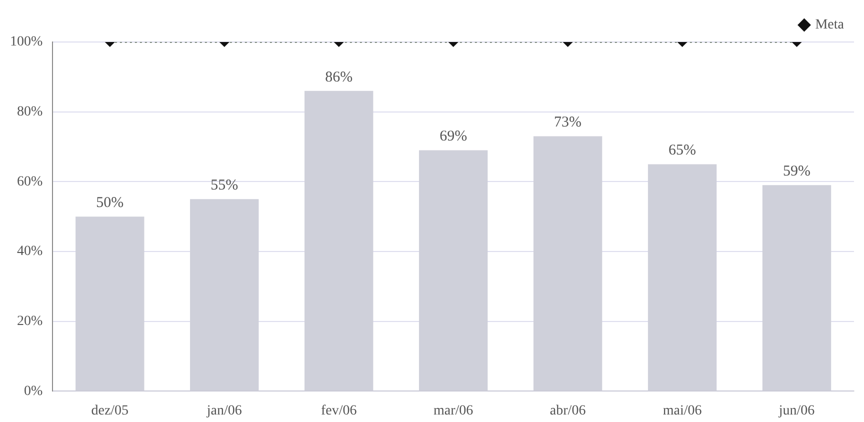  I want to click on text: 55%, so click(224, 186).